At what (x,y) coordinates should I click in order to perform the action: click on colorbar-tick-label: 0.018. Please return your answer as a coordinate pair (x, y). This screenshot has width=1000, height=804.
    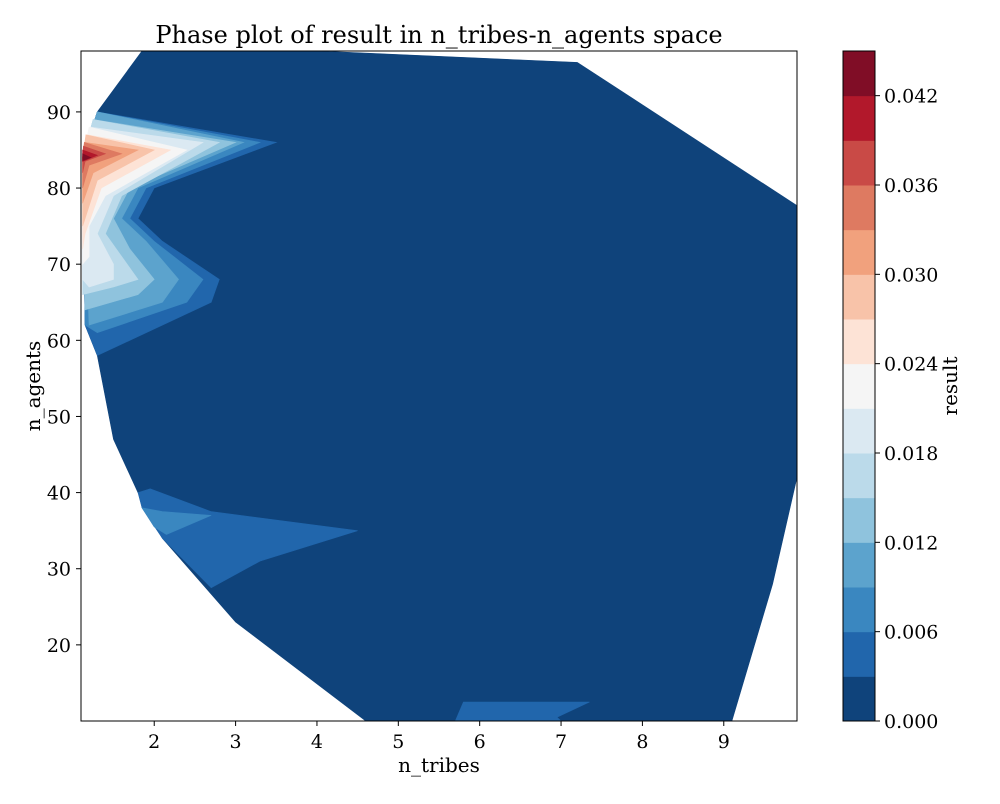
    Looking at the image, I should click on (911, 454).